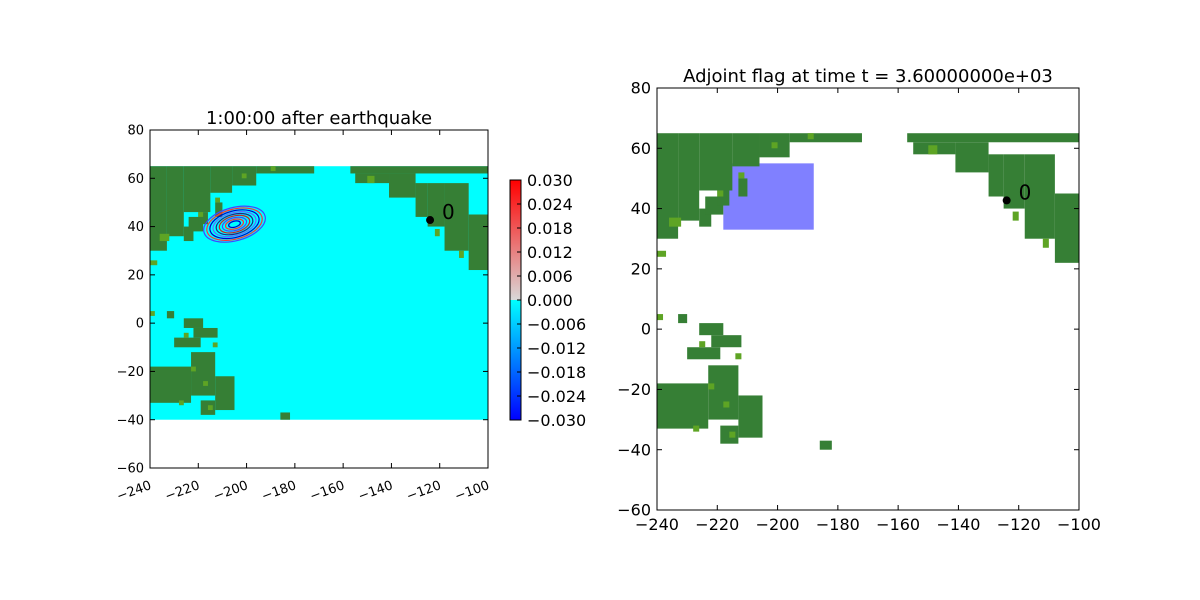 The image size is (1200, 600). Describe the element at coordinates (768, 196) in the screenshot. I see `flagged-region` at that location.